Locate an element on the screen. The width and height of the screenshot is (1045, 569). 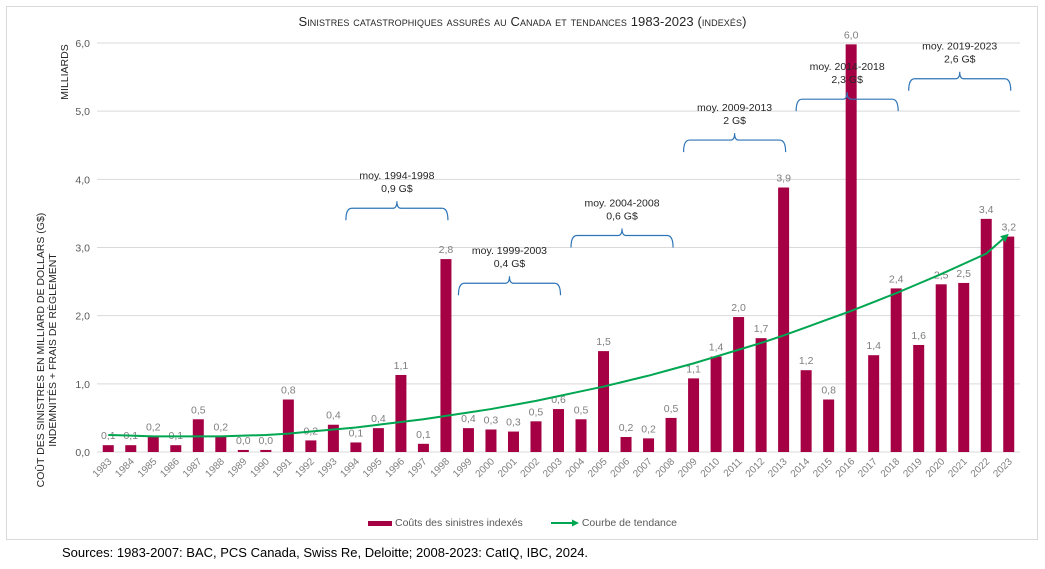
annotation-period: moy. 2019-2023 is located at coordinates (959, 47).